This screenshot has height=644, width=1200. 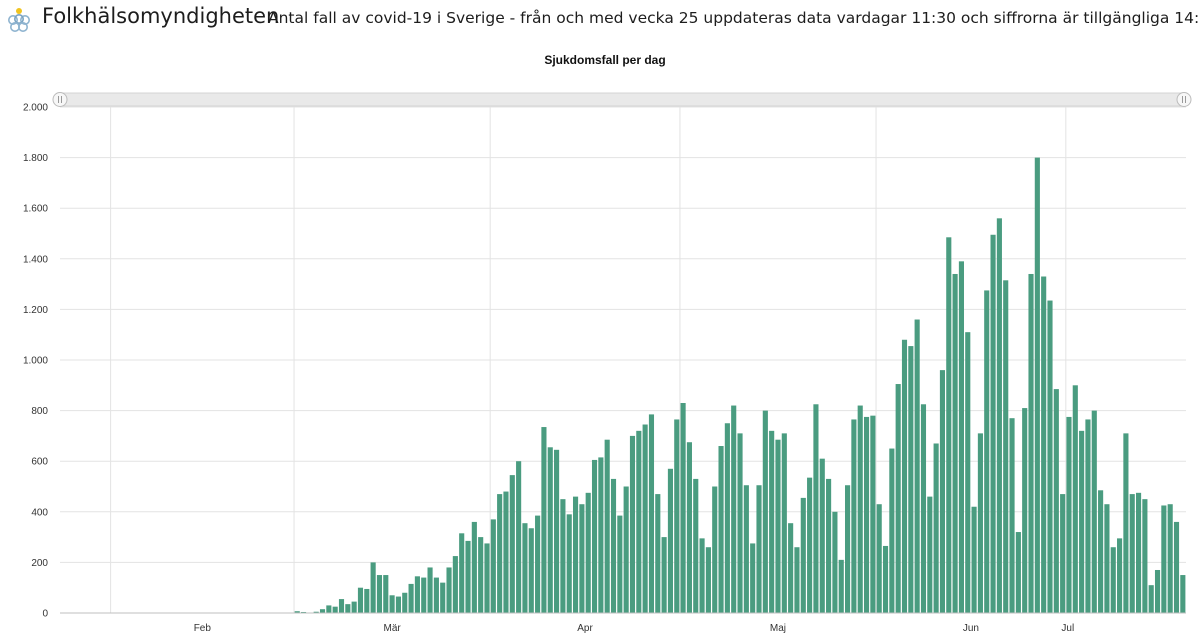 I want to click on x-tick-label: Maj, so click(x=778, y=628).